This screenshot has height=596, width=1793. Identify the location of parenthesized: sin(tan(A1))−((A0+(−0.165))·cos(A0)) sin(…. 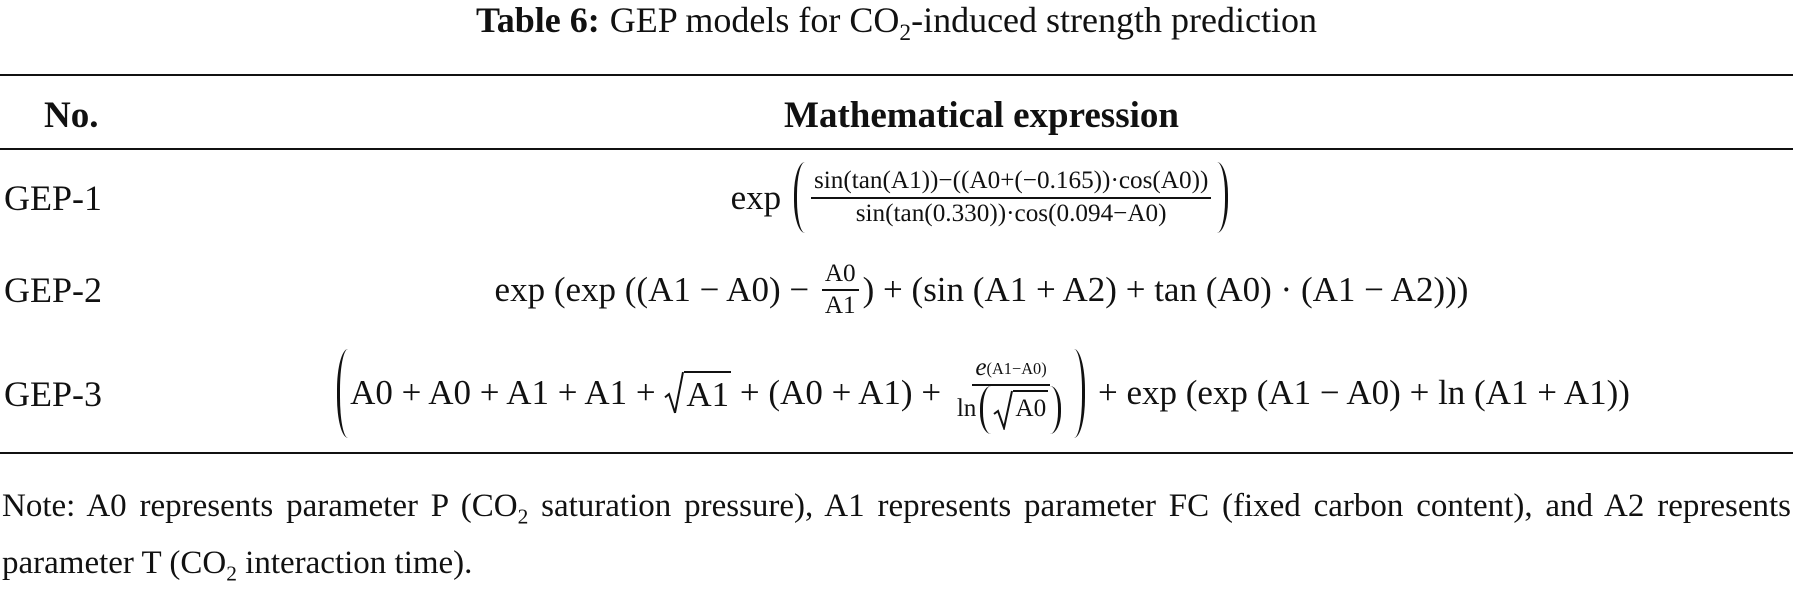
(1011, 197).